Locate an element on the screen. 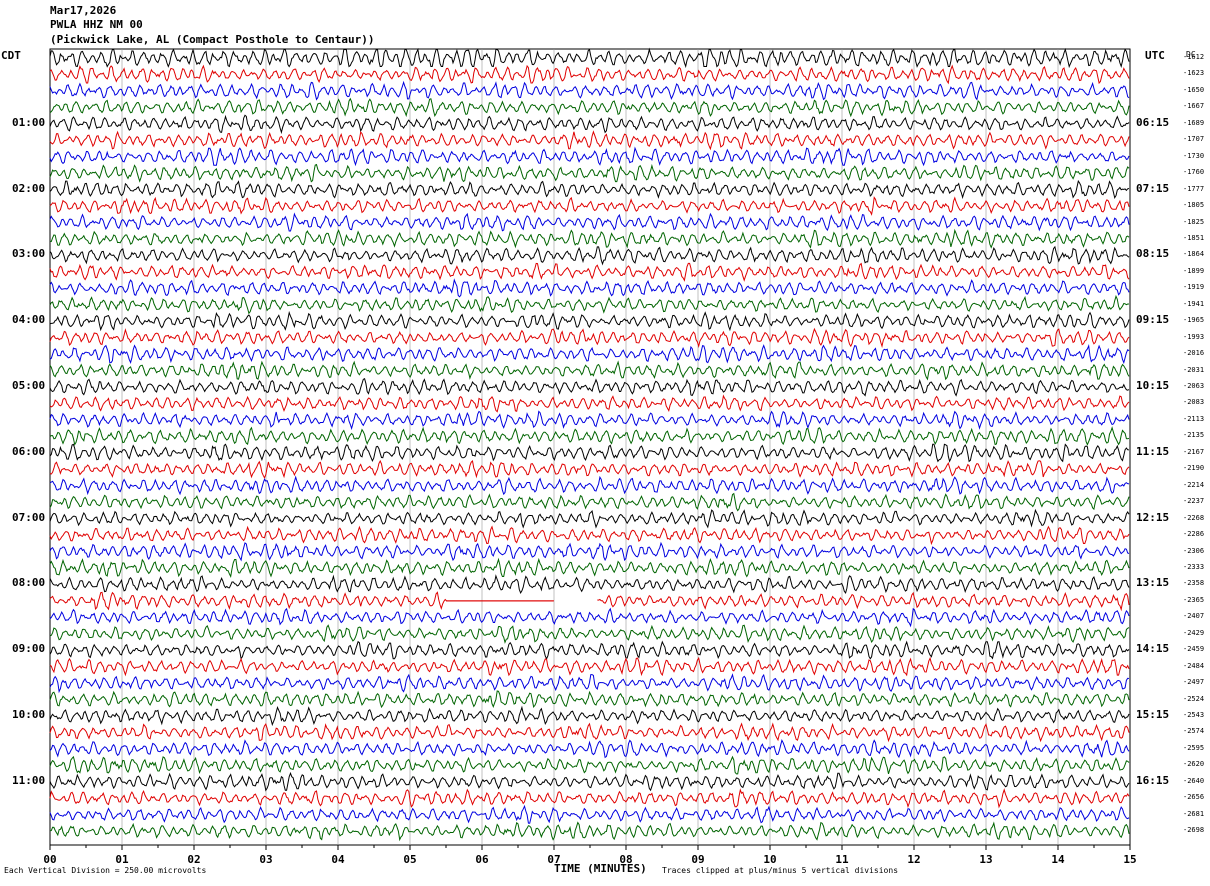 The width and height of the screenshot is (1210, 886). left-time-label: 10:00 is located at coordinates (29, 714).